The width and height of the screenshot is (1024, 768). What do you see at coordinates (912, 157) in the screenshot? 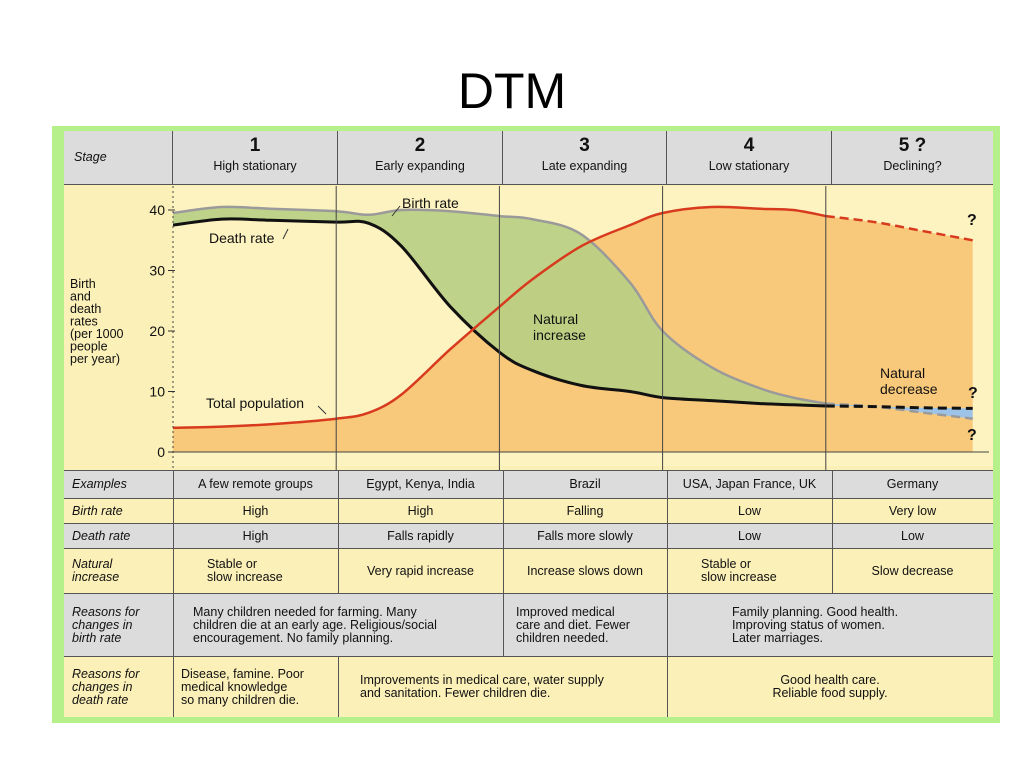
I see `stage-5-header: 5 ? Declining?` at bounding box center [912, 157].